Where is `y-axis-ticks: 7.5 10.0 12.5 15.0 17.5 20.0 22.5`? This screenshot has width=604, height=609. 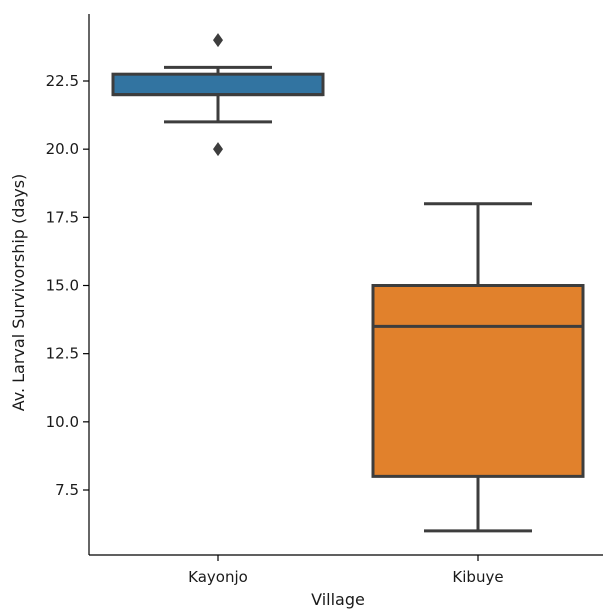 y-axis-ticks: 7.5 10.0 12.5 15.0 17.5 20.0 22.5 is located at coordinates (67, 285).